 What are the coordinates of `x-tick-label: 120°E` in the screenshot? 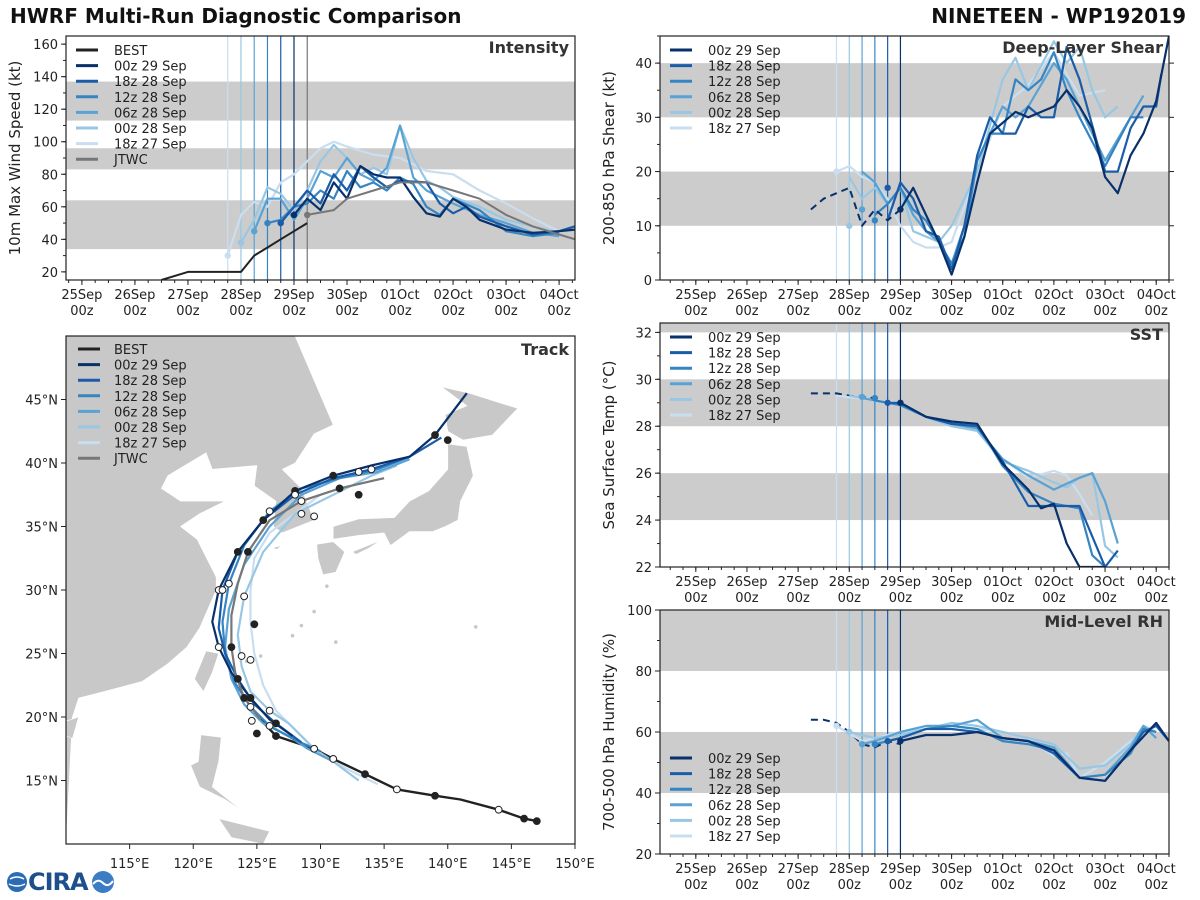 It's located at (193, 864).